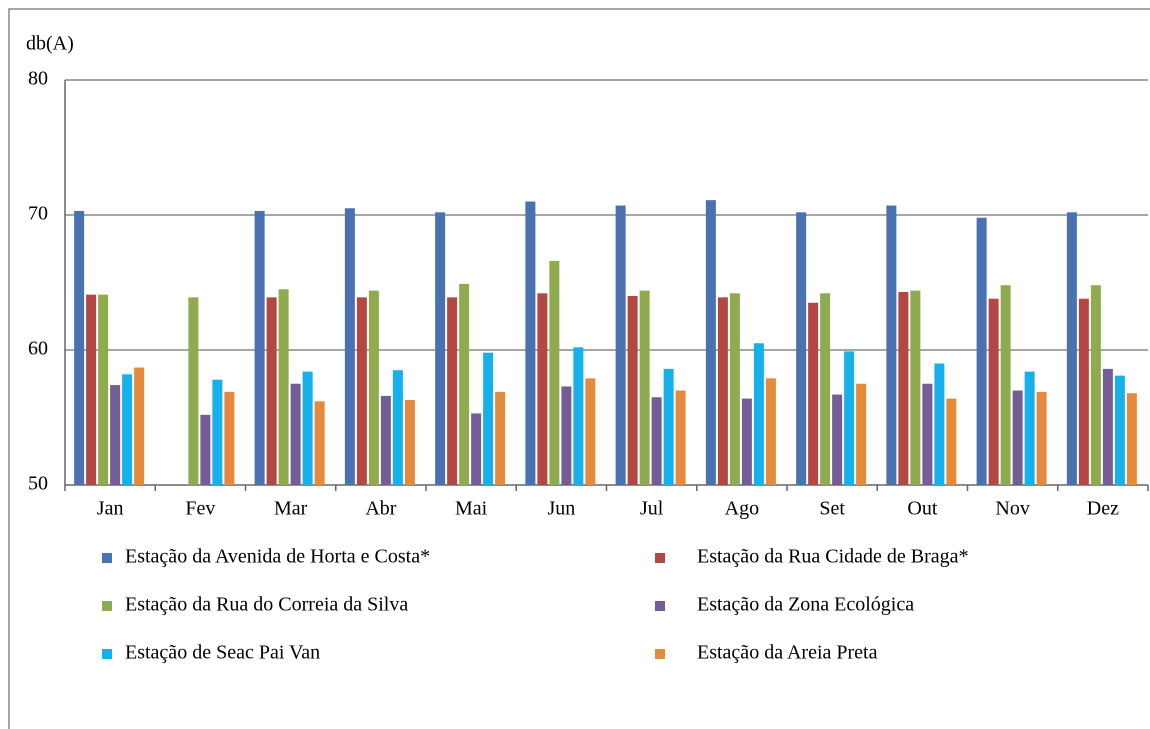 The width and height of the screenshot is (1150, 729). I want to click on legend-label: Estação de Seac Pai Van, so click(222, 653).